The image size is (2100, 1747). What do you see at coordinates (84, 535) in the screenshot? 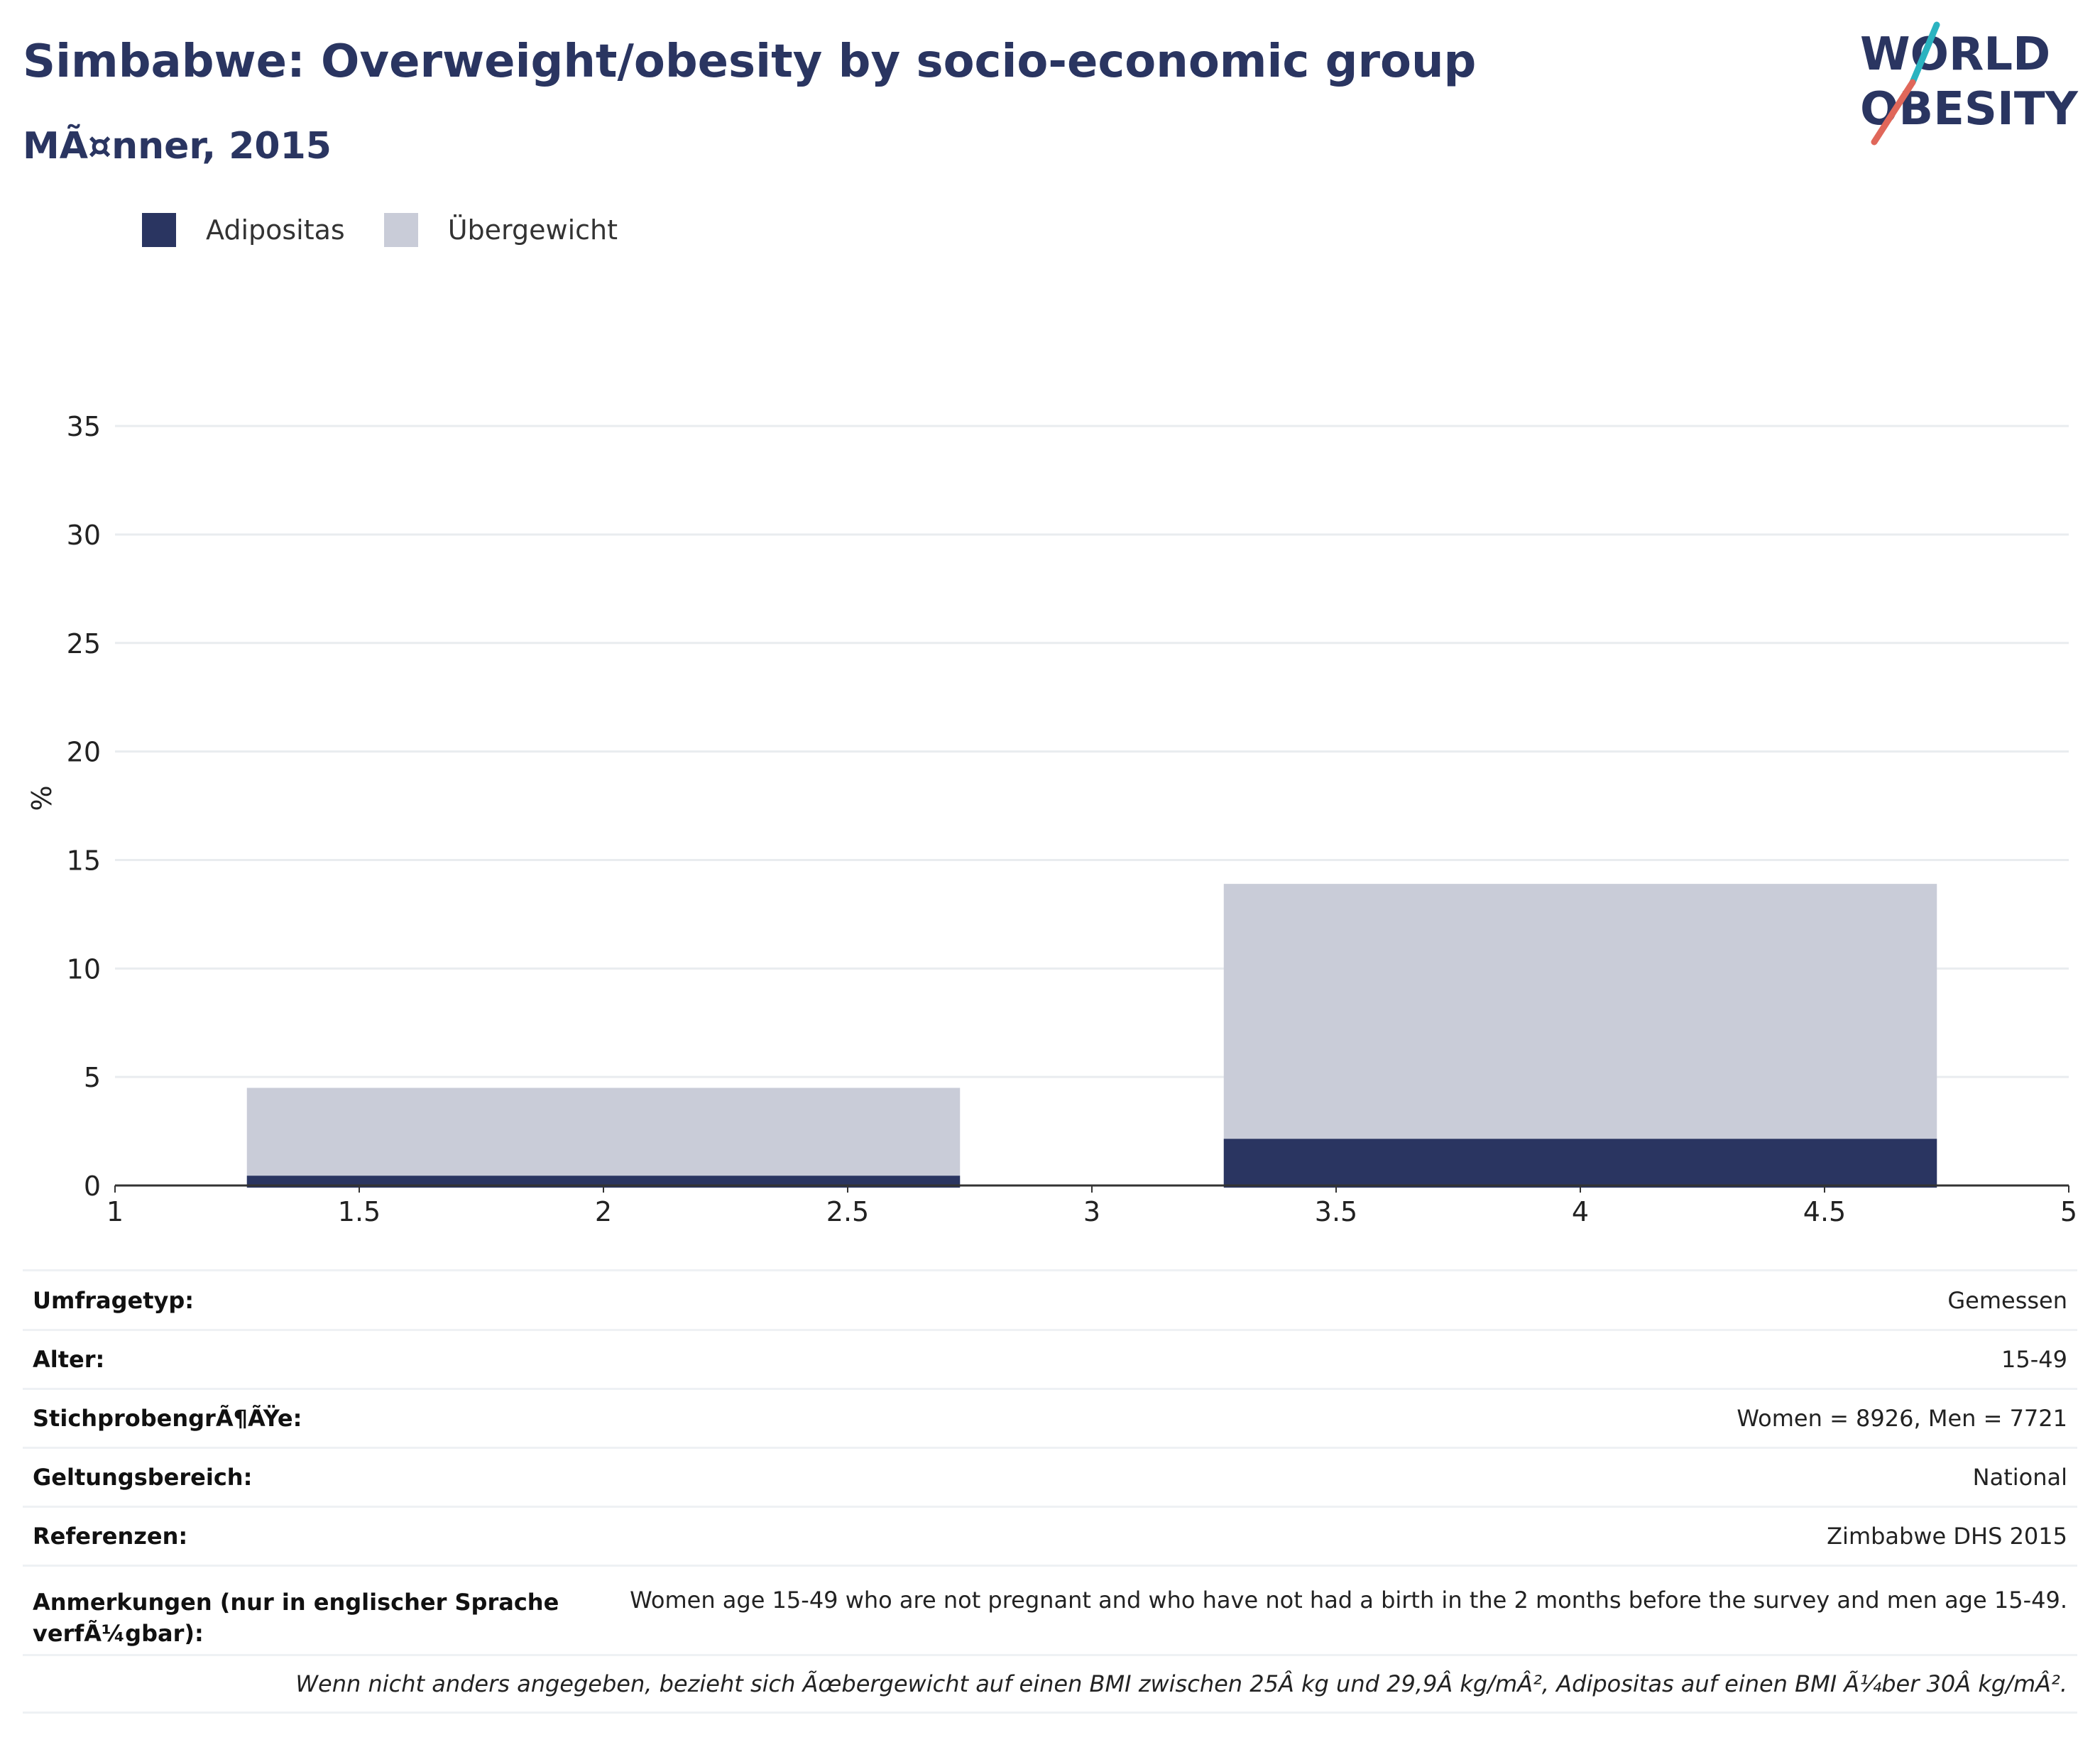
I see `y-tick-label: 30` at bounding box center [84, 535].